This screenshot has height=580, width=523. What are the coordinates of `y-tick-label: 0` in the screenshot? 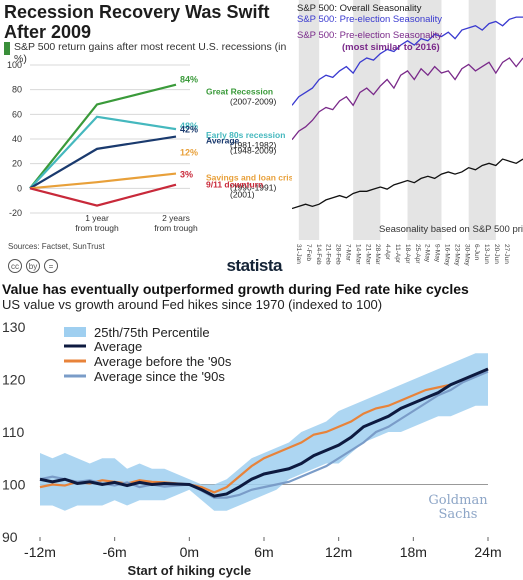 It's located at (19, 188).